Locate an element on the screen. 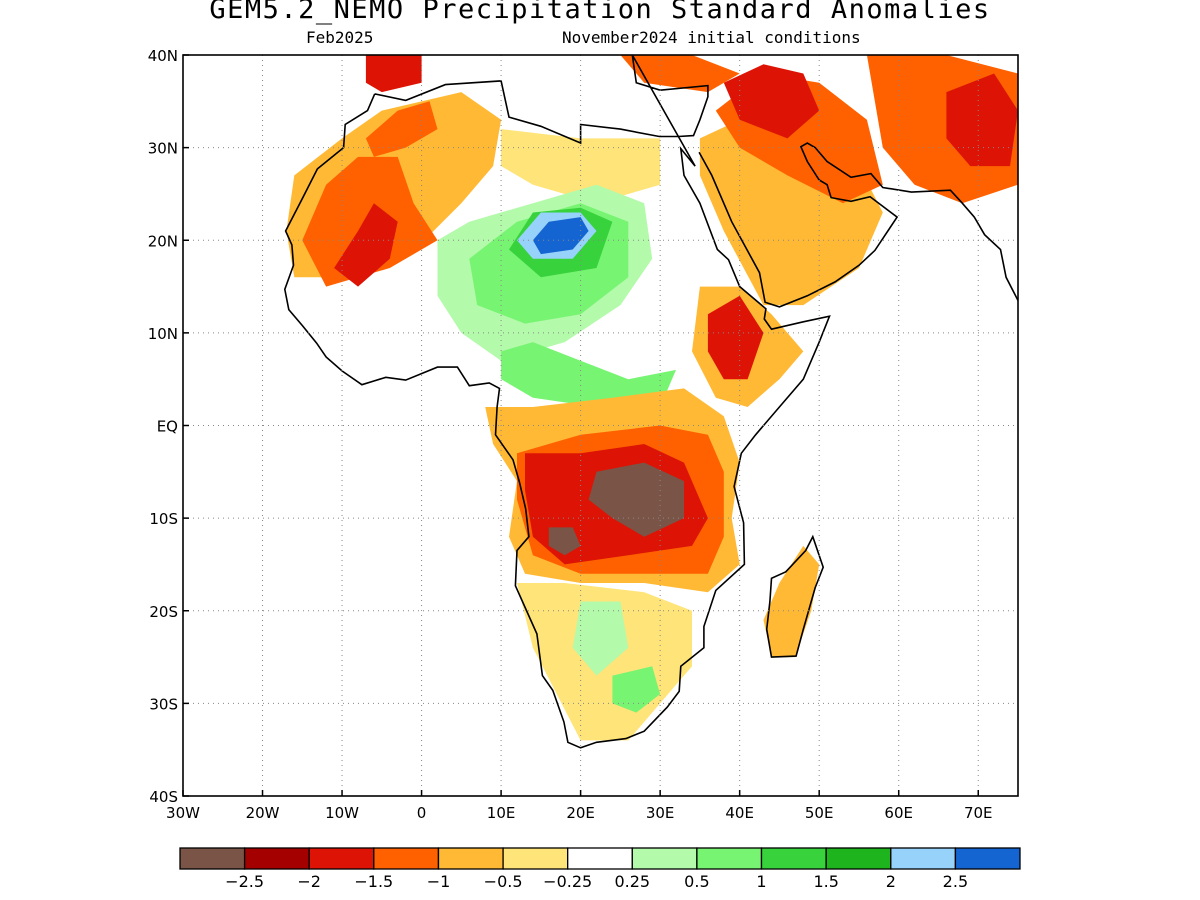  longitude-axis: 30W 20W 10W 0 10E 20E 30E 40E 50E 60E 70E is located at coordinates (579, 806).